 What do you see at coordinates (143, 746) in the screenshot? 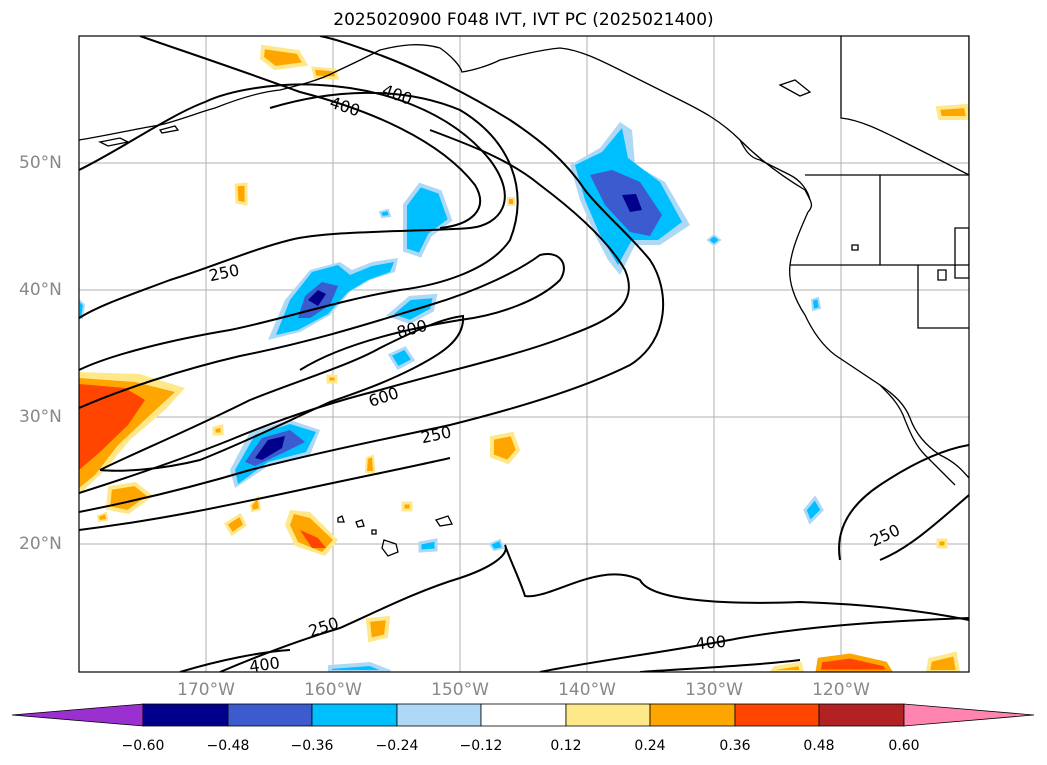
I see `colorbar-tick: −0.60` at bounding box center [143, 746].